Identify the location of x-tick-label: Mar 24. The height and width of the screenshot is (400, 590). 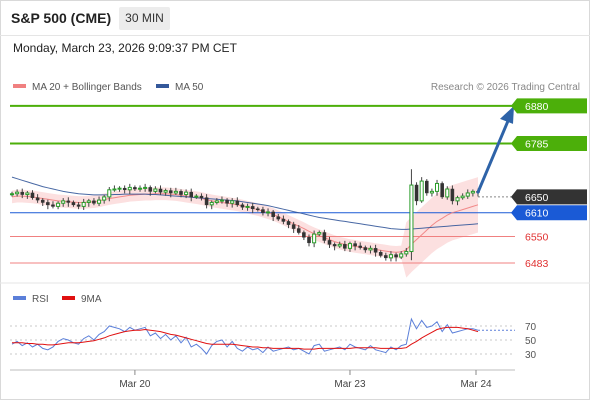
(476, 384).